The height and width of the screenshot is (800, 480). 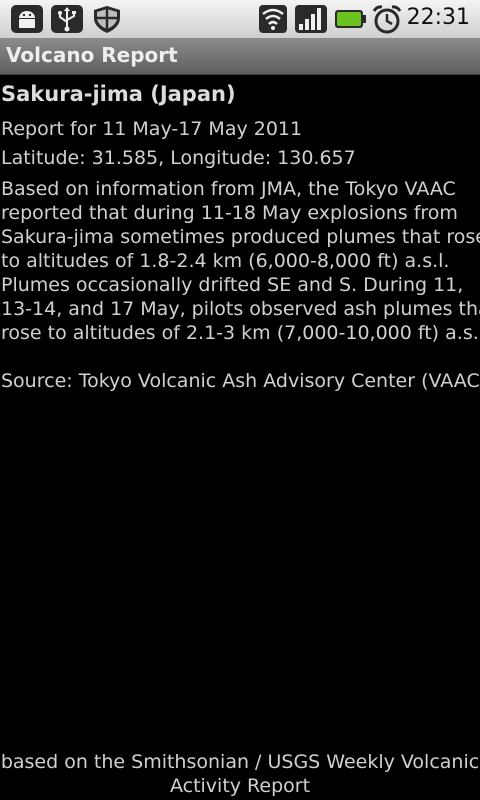 What do you see at coordinates (387, 19) in the screenshot?
I see `alarm-clock-icon` at bounding box center [387, 19].